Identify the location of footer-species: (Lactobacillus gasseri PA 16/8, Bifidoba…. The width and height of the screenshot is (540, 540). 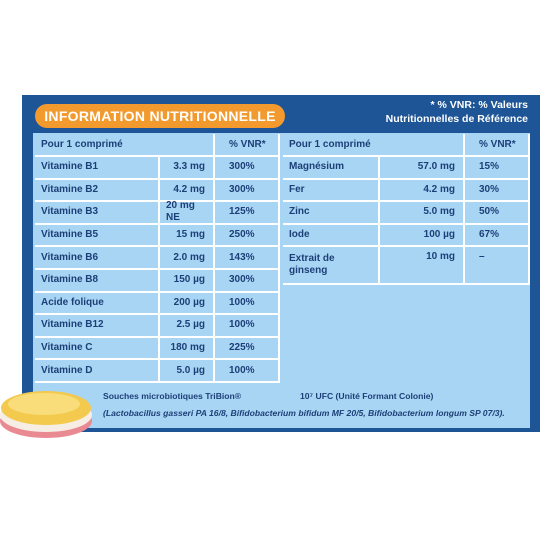
(304, 413).